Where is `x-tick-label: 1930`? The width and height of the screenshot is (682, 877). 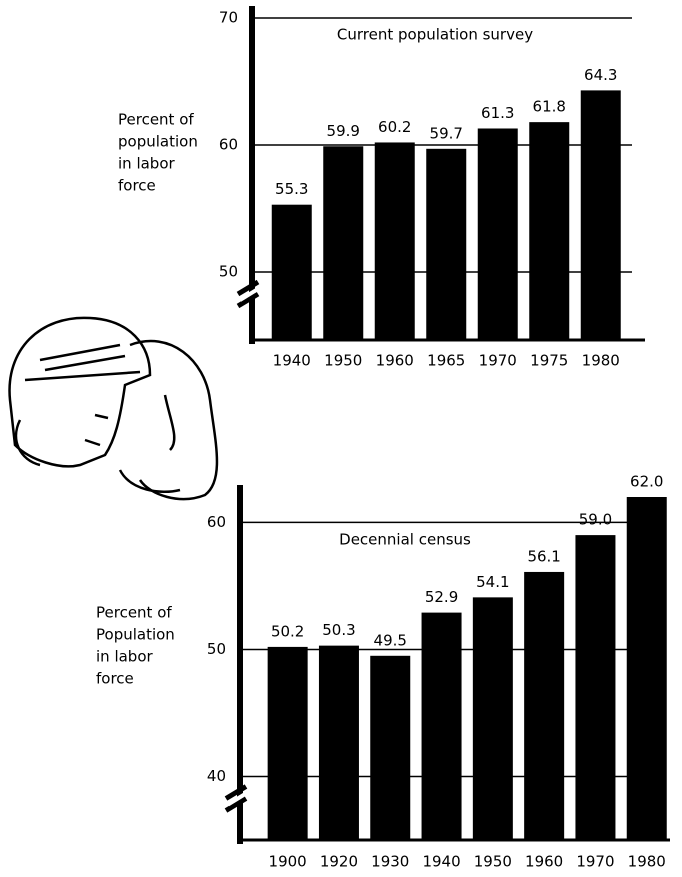 x-tick-label: 1930 is located at coordinates (390, 862).